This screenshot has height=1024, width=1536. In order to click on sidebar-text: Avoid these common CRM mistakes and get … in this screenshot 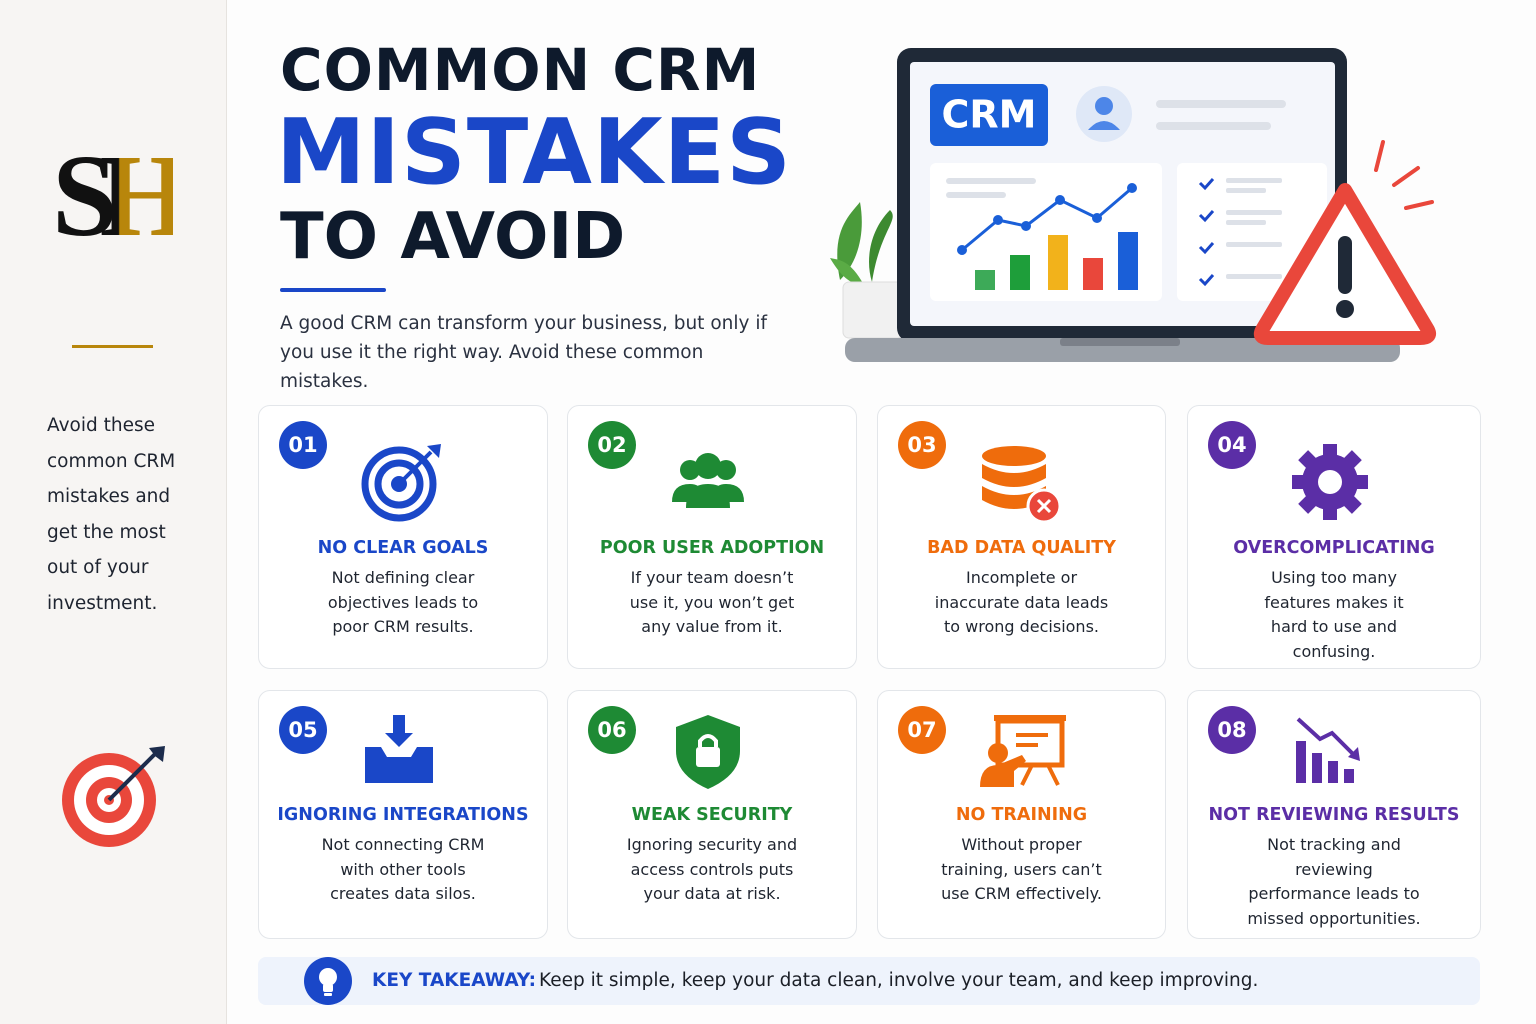, I will do `click(111, 514)`.